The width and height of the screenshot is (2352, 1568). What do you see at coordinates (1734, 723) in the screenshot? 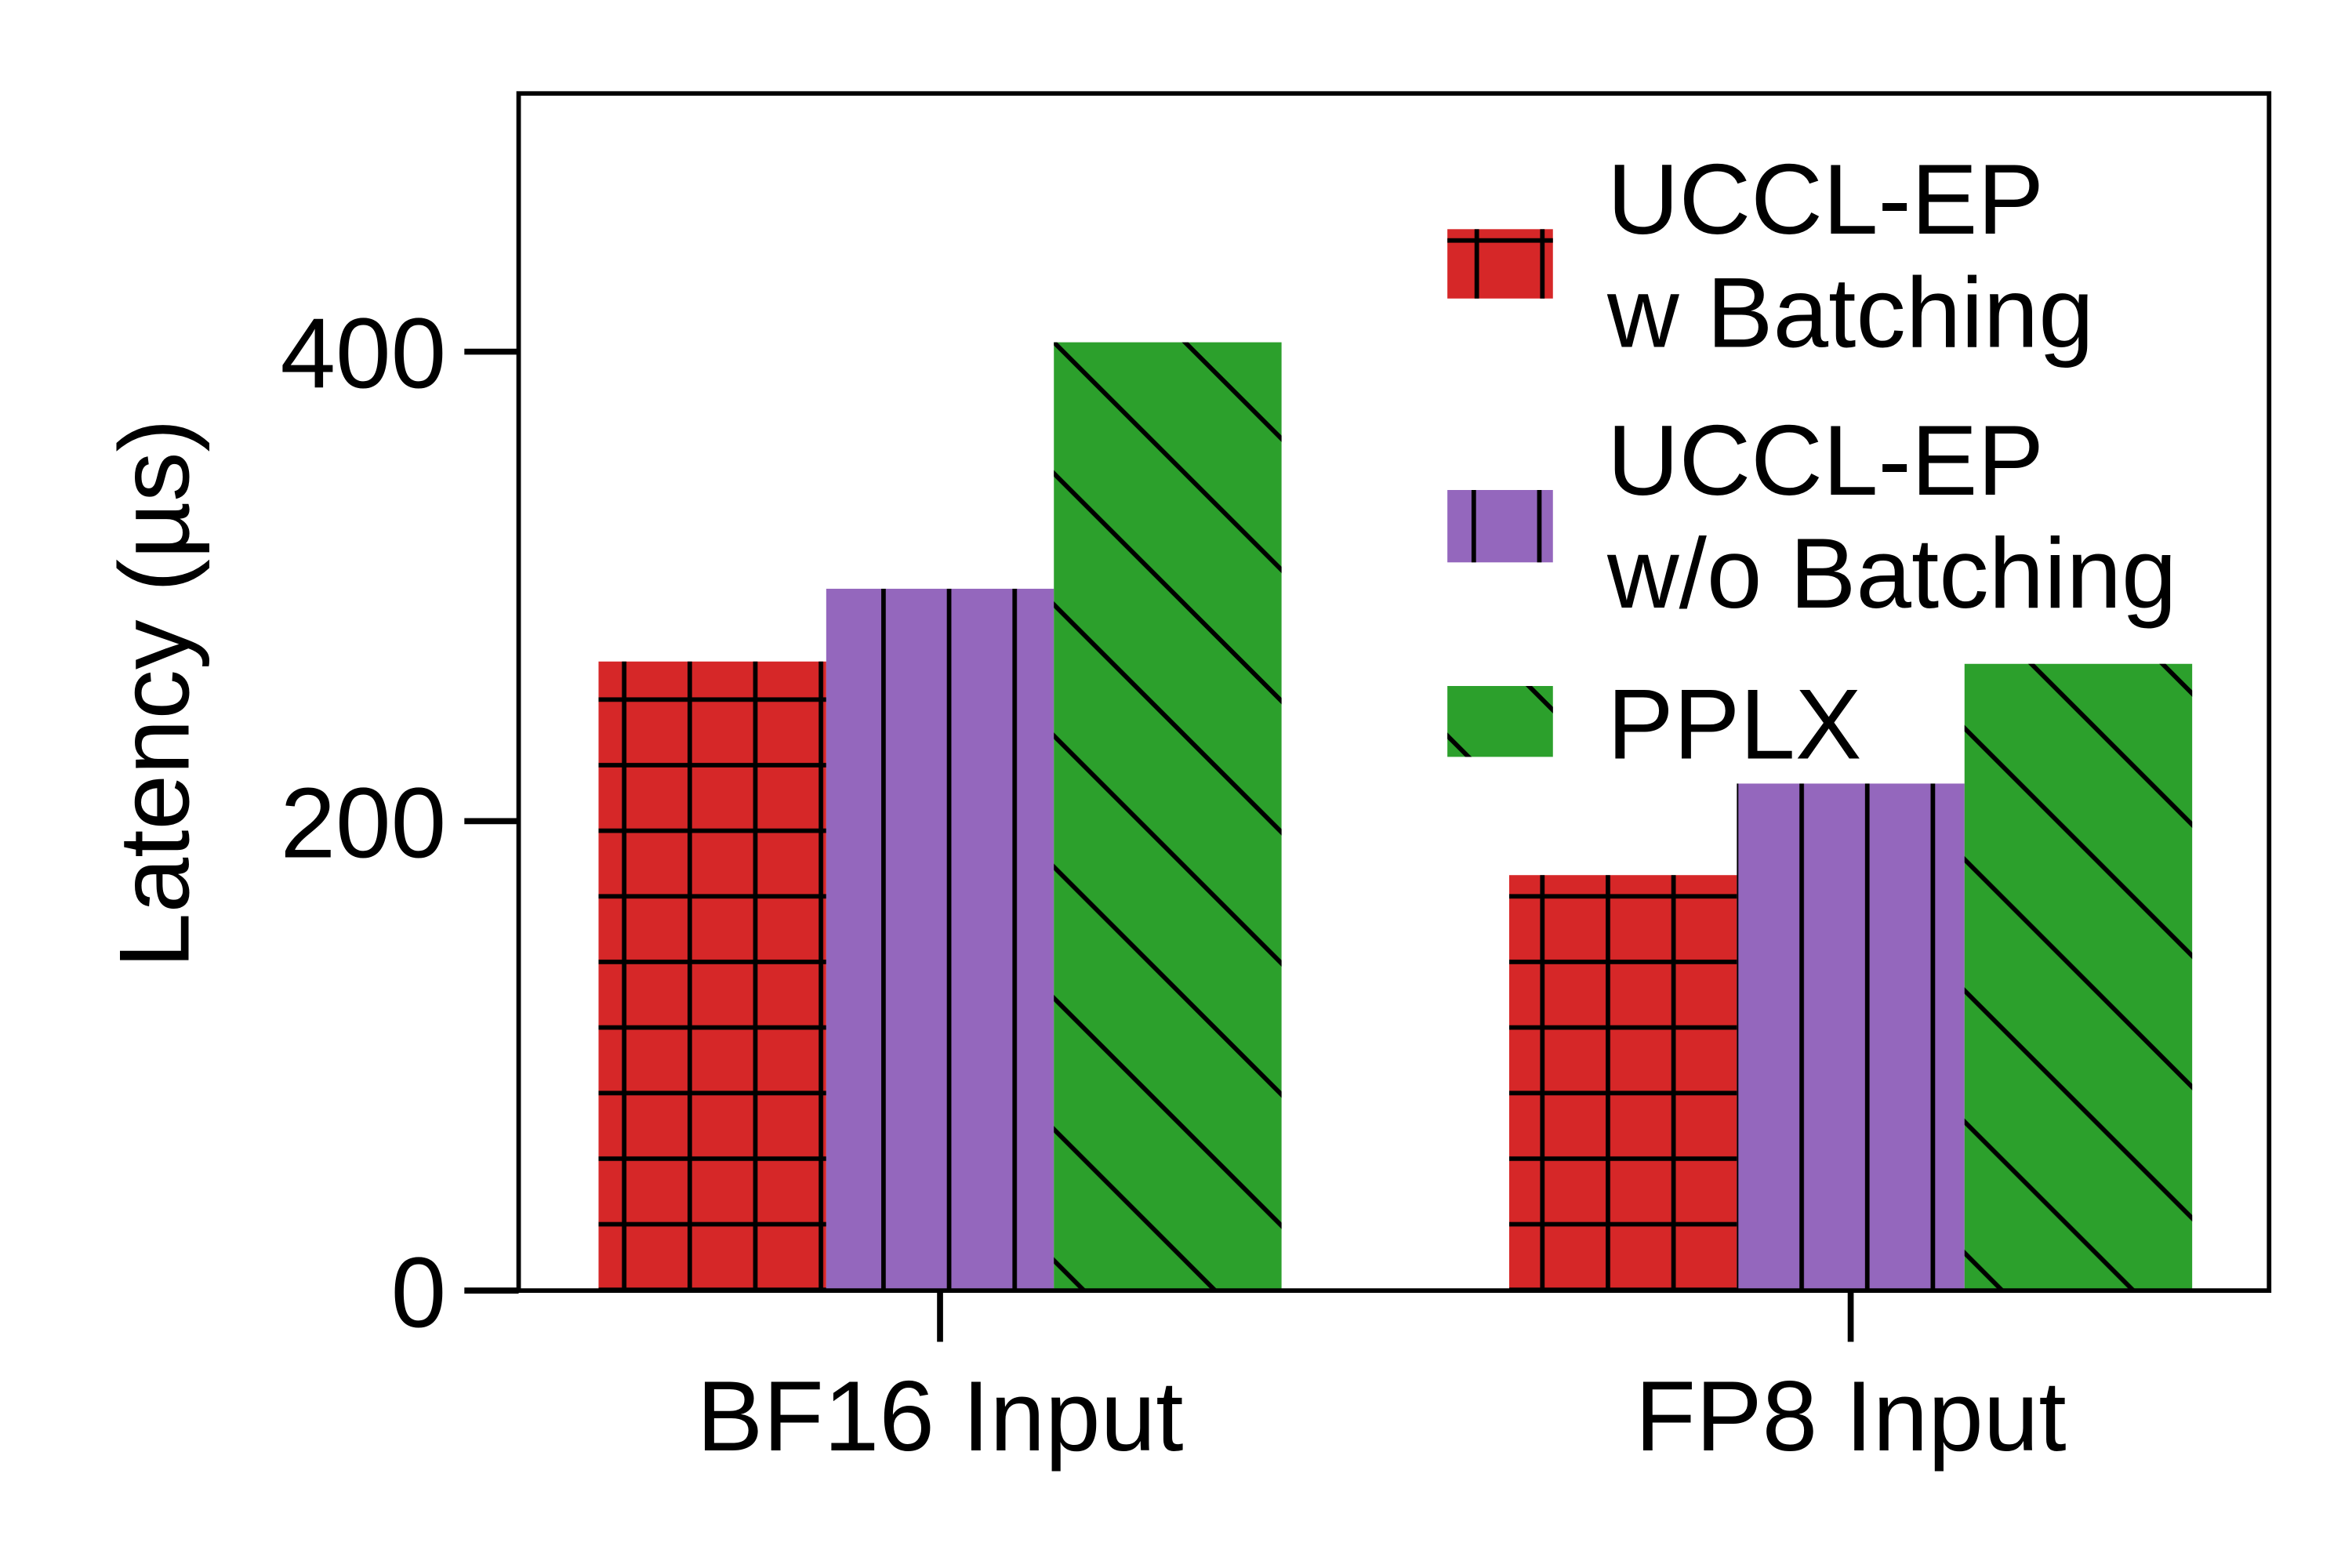
I see `legend-label: PPLX` at bounding box center [1734, 723].